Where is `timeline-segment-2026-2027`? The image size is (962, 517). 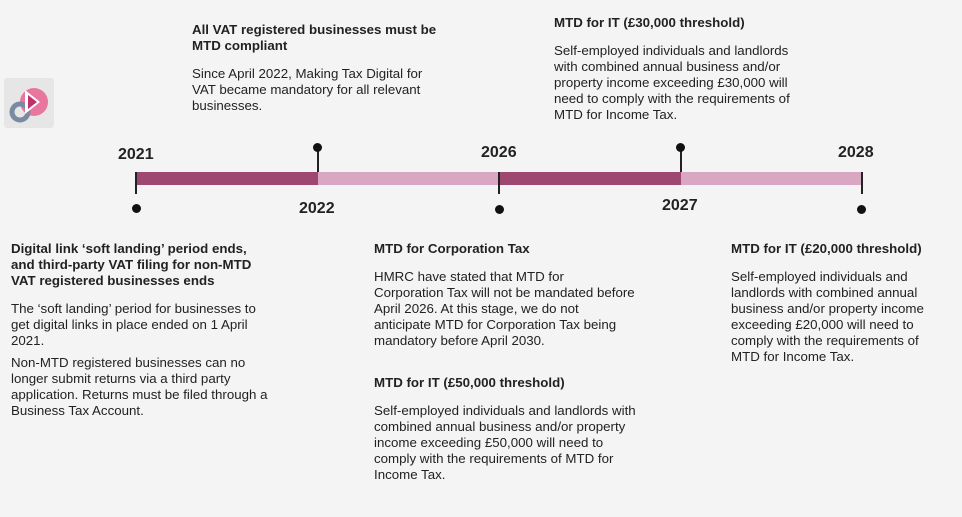 timeline-segment-2026-2027 is located at coordinates (590, 178).